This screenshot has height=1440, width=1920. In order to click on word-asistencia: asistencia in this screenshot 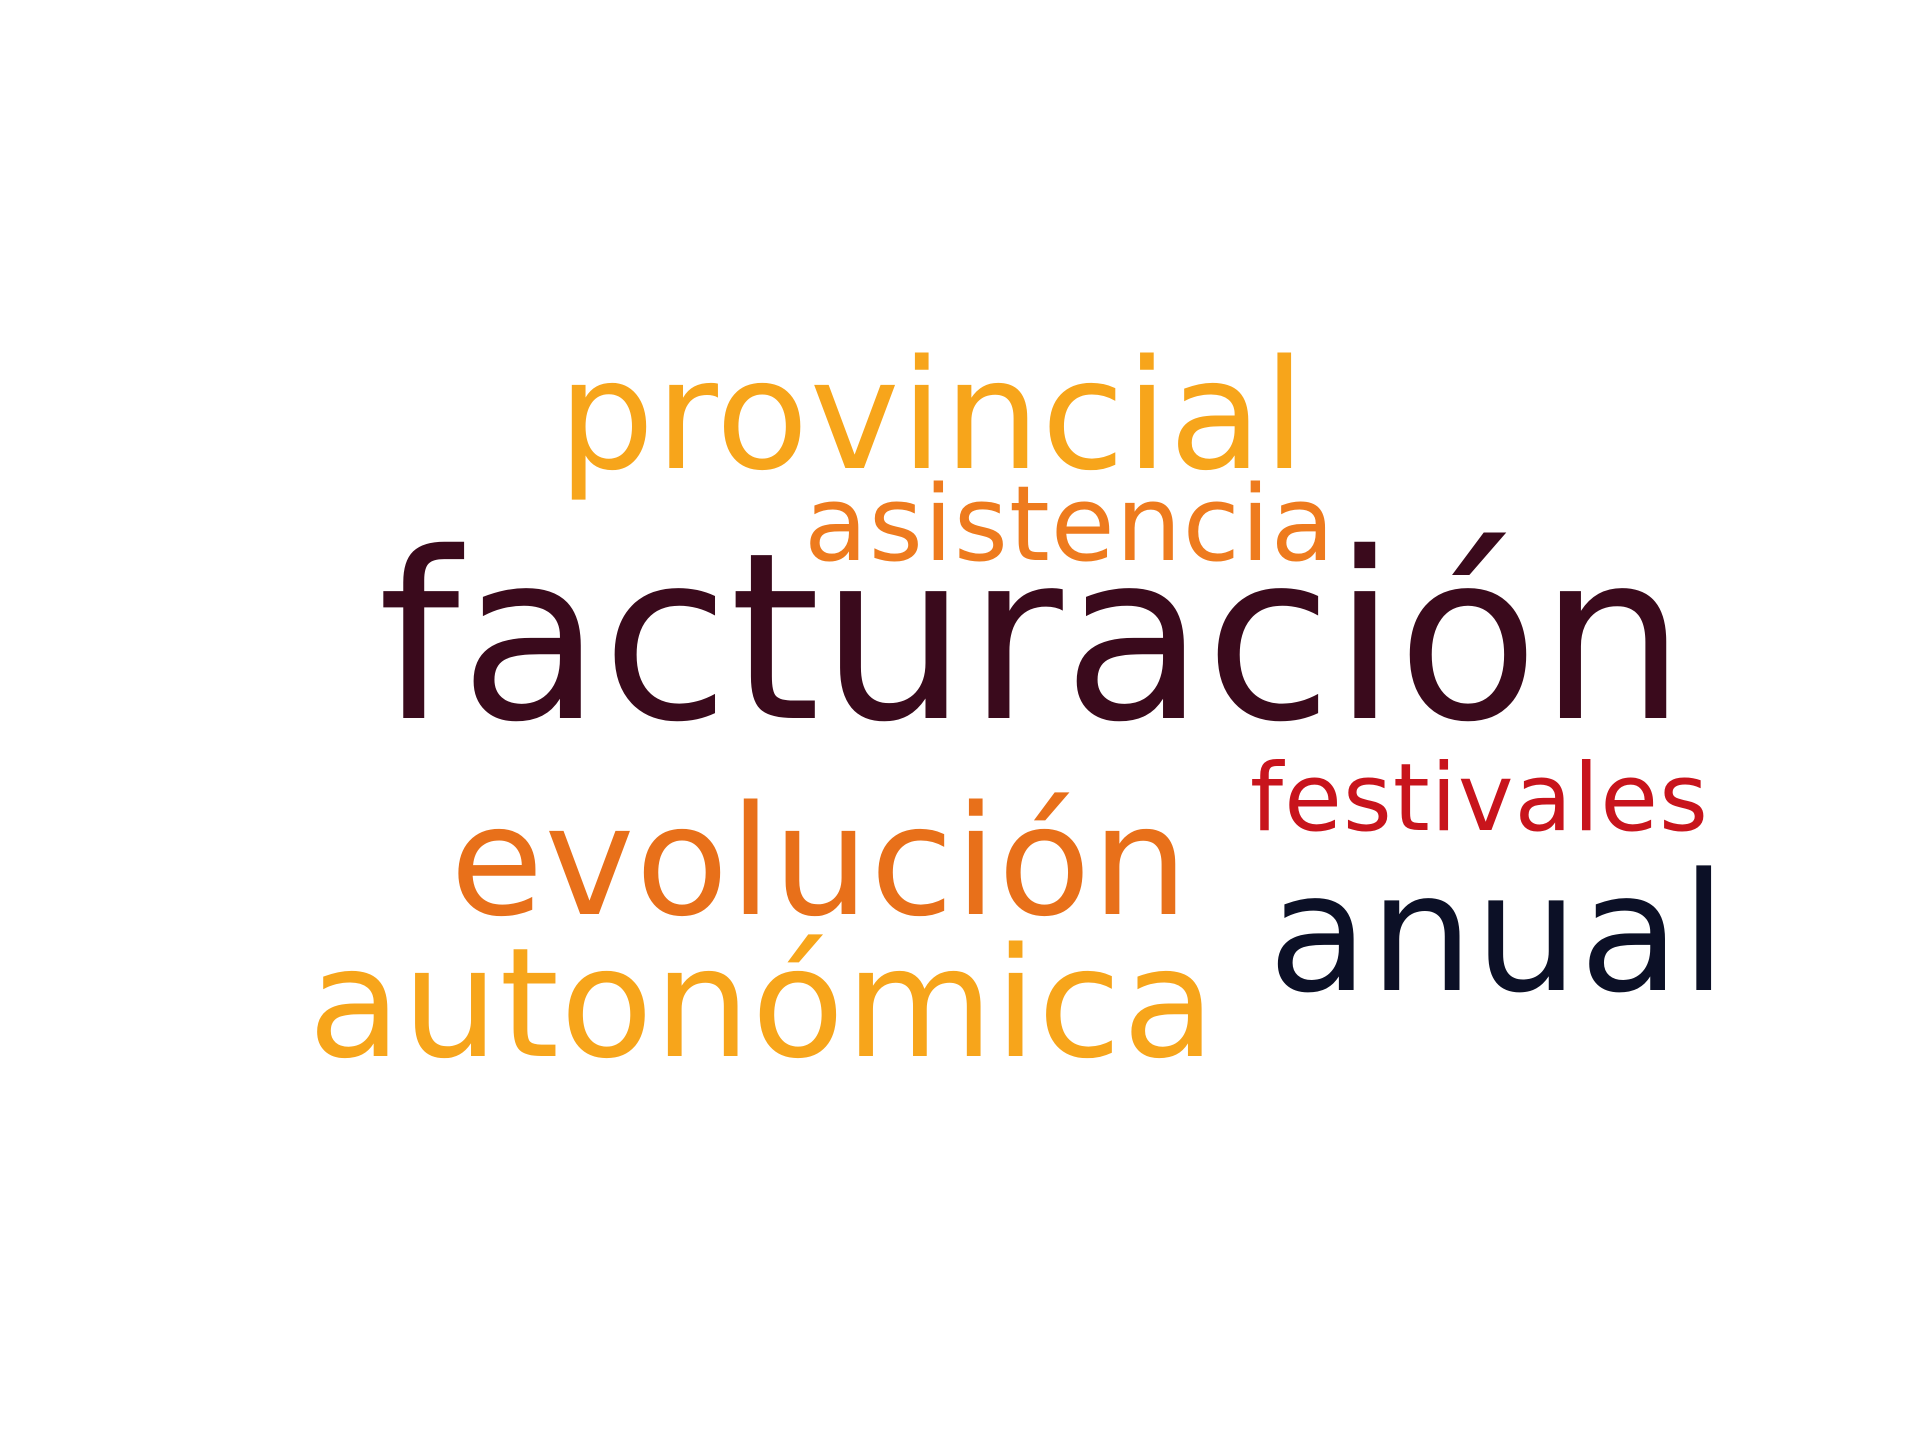, I will do `click(1070, 524)`.